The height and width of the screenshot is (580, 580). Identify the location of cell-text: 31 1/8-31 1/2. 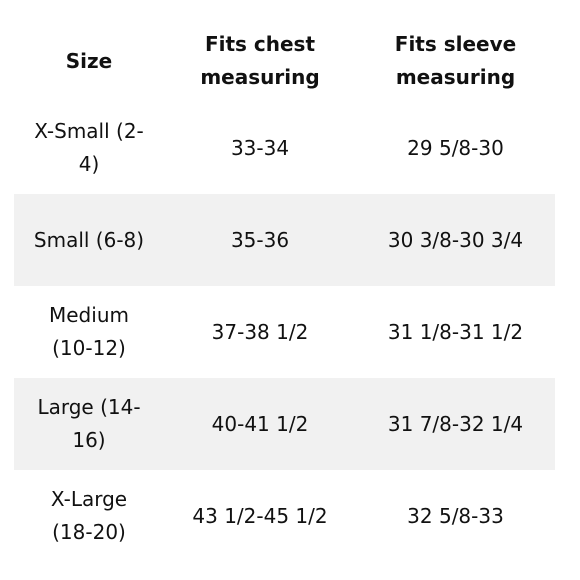
(455, 331).